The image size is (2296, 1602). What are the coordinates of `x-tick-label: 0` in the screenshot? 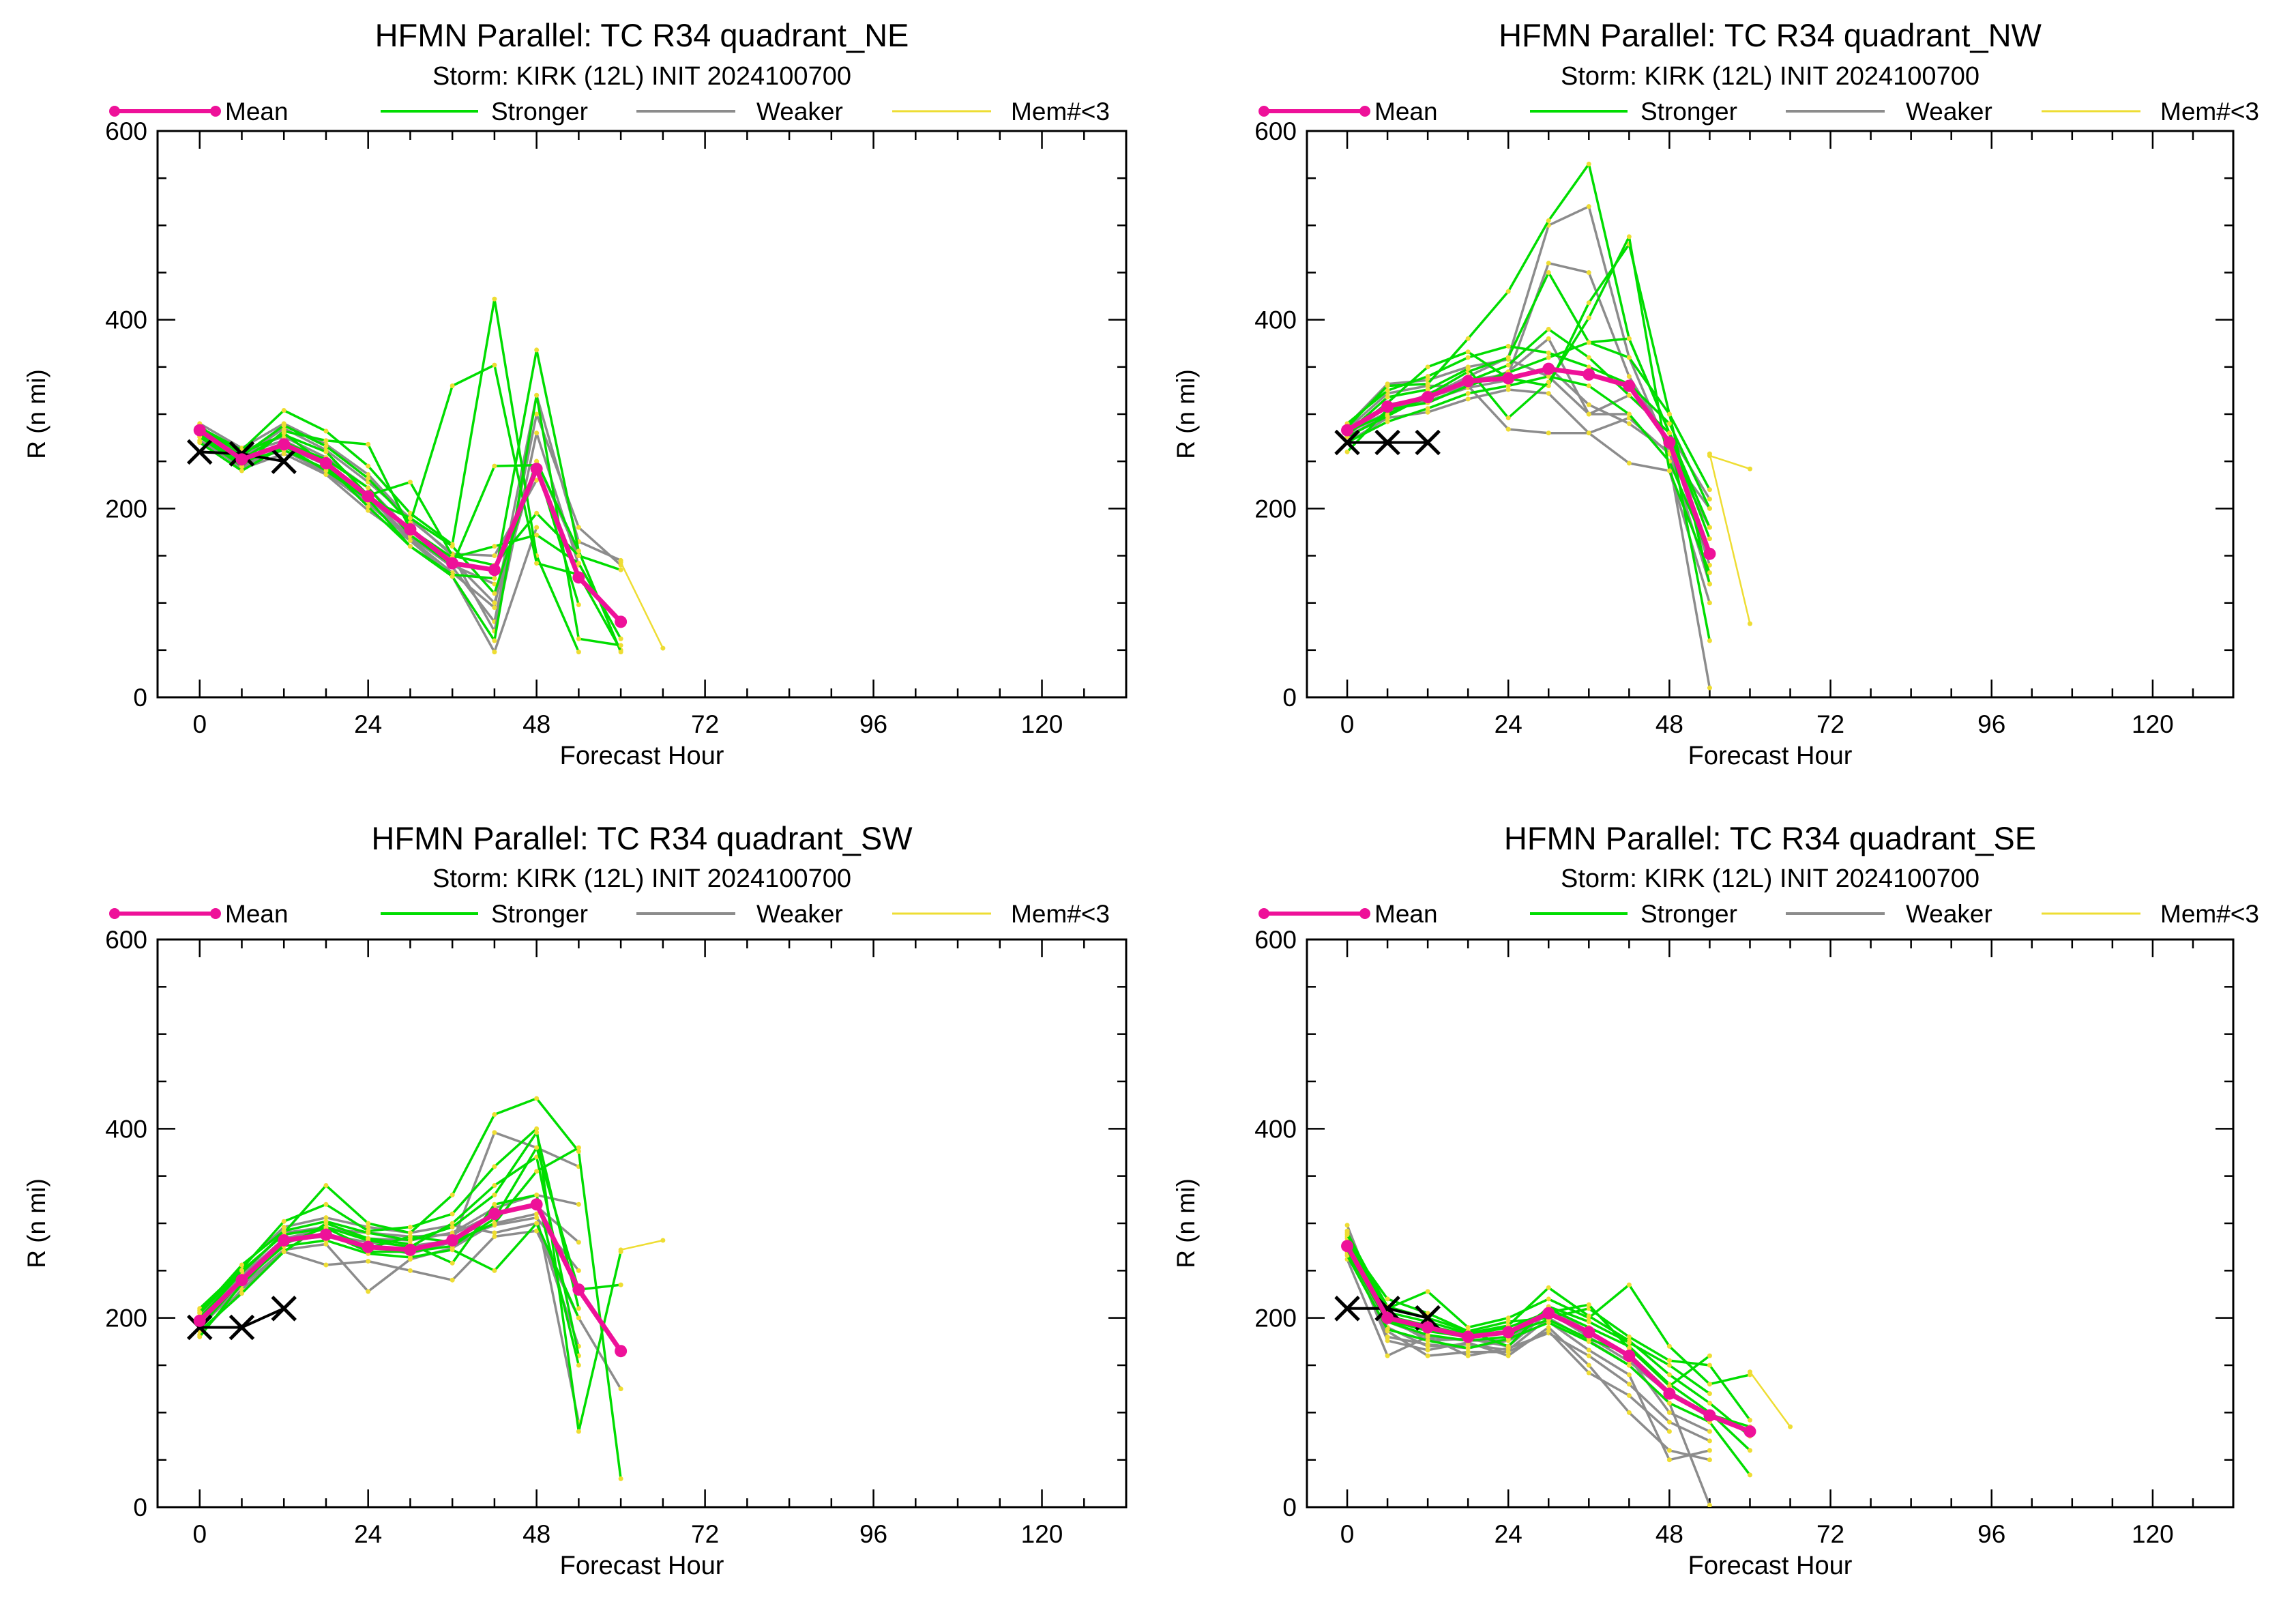 It's located at (200, 1534).